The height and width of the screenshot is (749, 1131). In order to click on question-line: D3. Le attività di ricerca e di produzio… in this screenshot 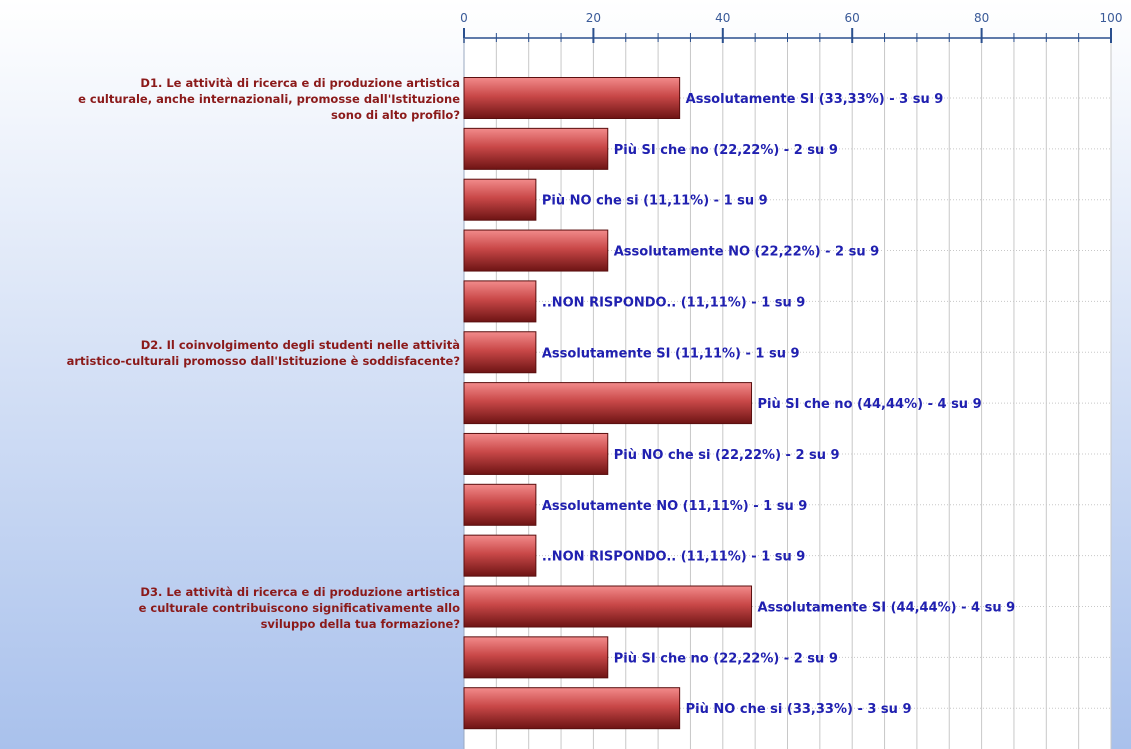, I will do `click(300, 591)`.